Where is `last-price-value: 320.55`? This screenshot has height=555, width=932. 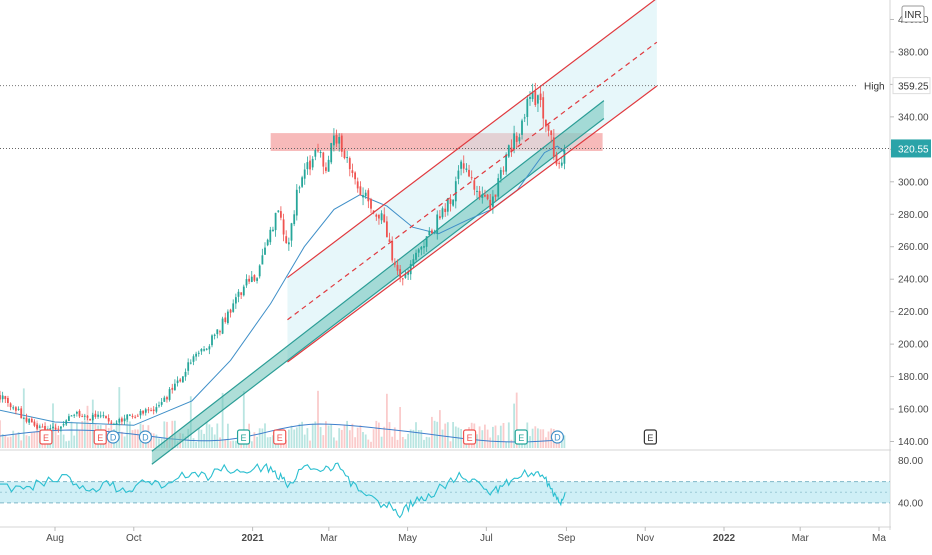
last-price-value: 320.55 is located at coordinates (913, 149).